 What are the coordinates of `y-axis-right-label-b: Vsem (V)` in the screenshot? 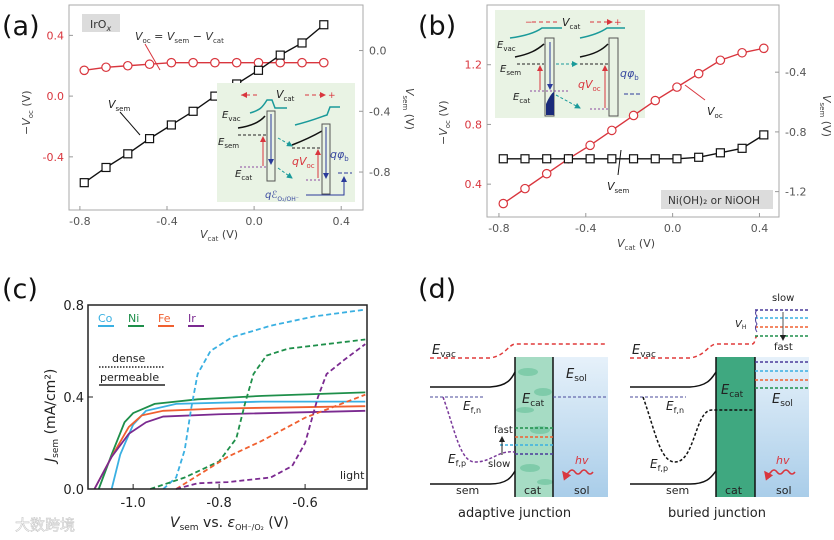 It's located at (825, 116).